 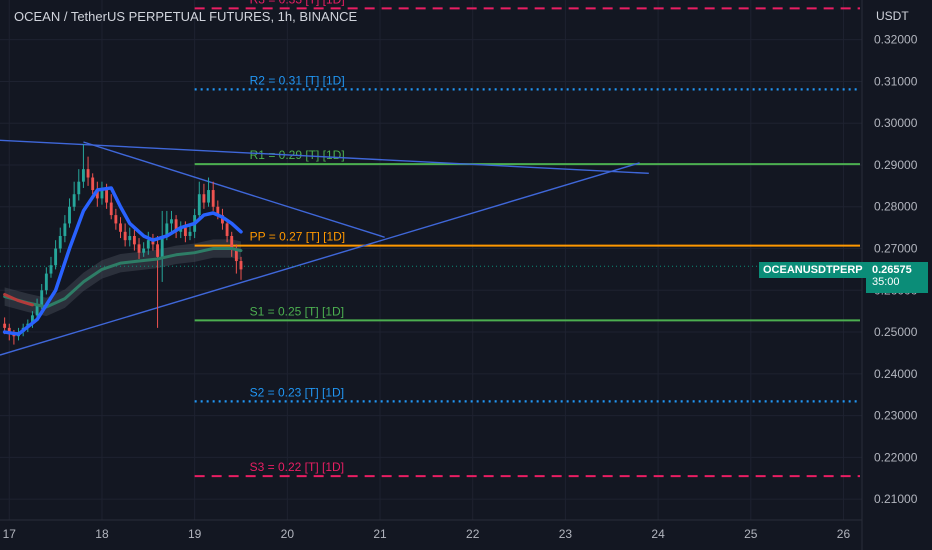 What do you see at coordinates (195, 534) in the screenshot?
I see `x-tick-label: 19` at bounding box center [195, 534].